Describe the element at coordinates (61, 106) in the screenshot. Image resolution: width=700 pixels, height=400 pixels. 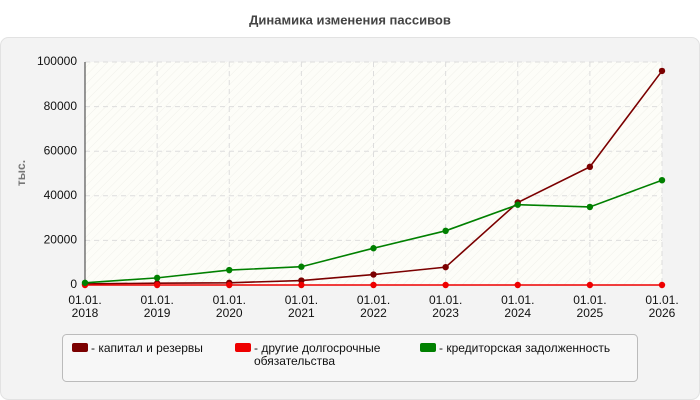
I see `y-tick-label: 80000` at that location.